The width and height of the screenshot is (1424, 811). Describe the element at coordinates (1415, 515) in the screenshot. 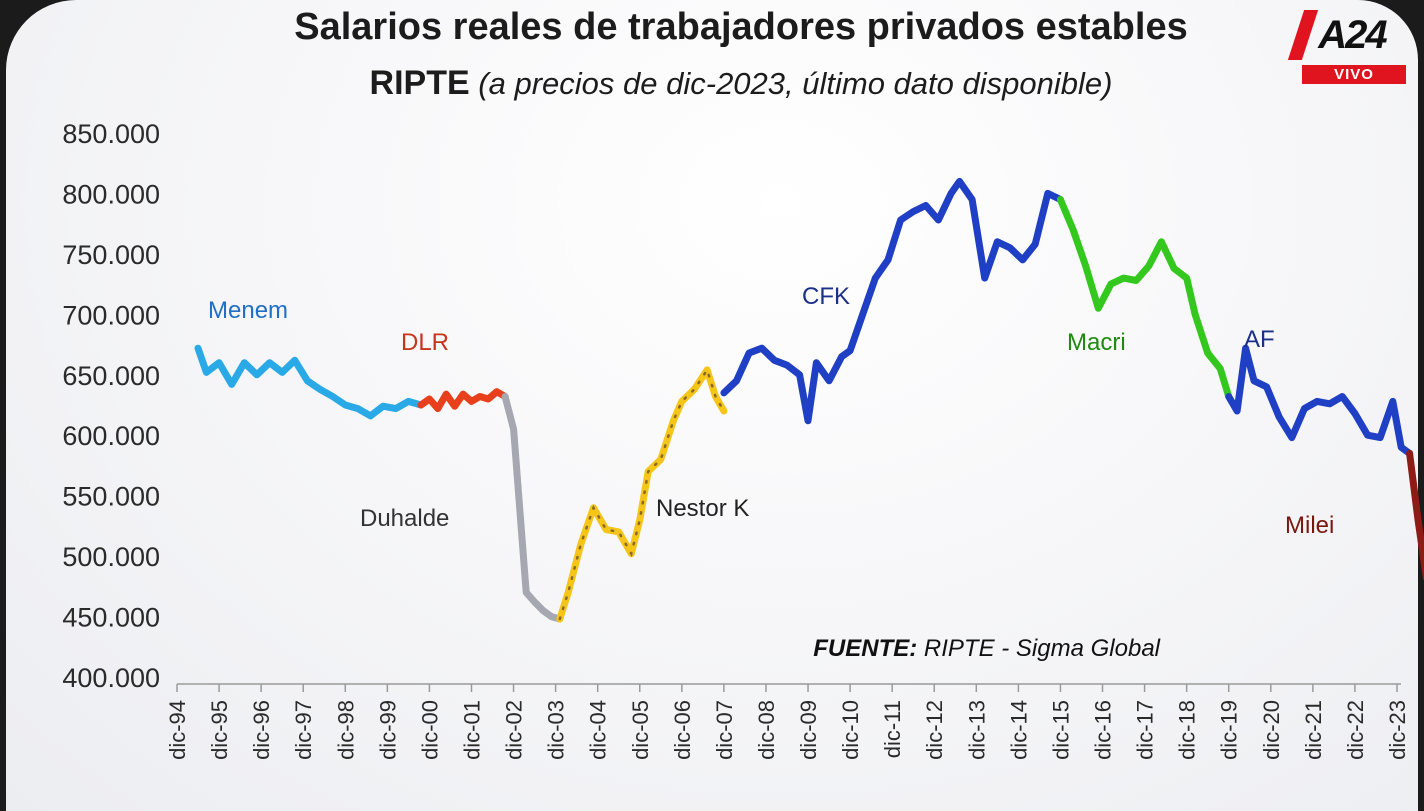

I see `series-line-milei` at that location.